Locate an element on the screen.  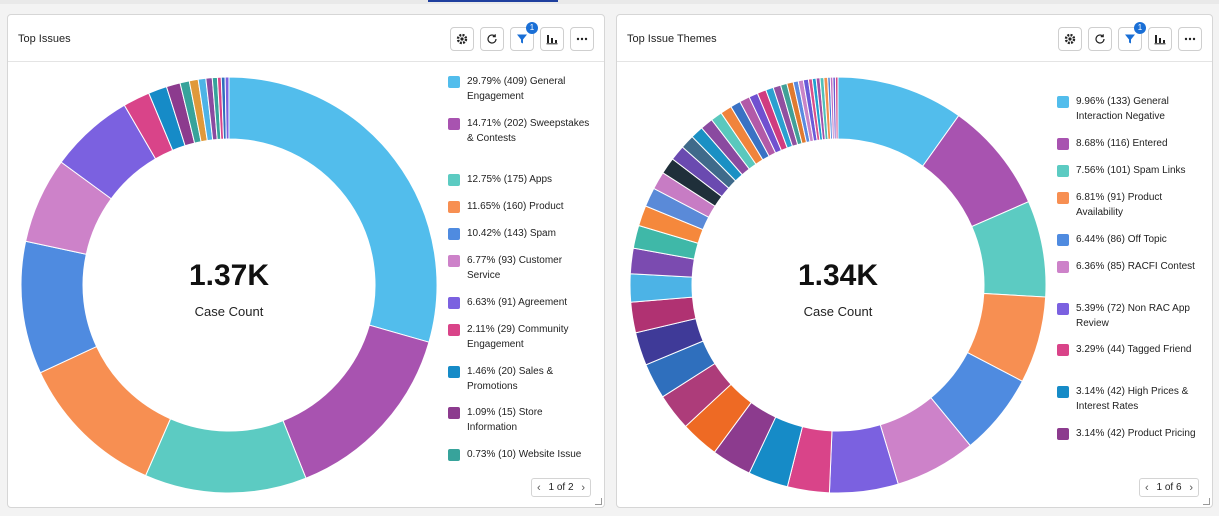
legend-item: 0.73% (10) Website Issue is located at coordinates (521, 455).